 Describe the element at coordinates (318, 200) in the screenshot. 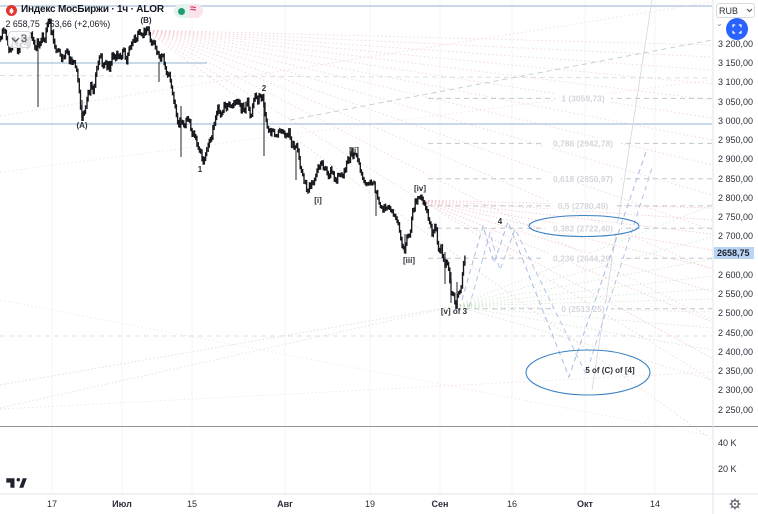

I see `svg-text: [i]` at that location.